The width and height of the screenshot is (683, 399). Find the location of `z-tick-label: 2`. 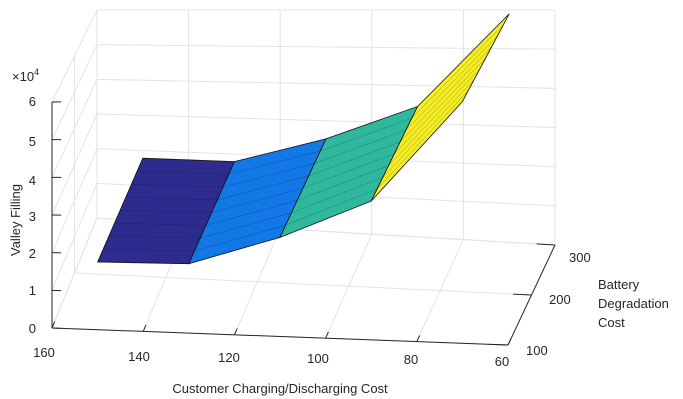

z-tick-label: 2 is located at coordinates (32, 253).